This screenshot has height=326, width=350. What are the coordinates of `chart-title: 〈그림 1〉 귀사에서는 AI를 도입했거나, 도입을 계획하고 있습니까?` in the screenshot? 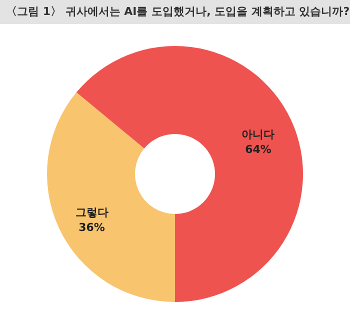 It's located at (175, 12).